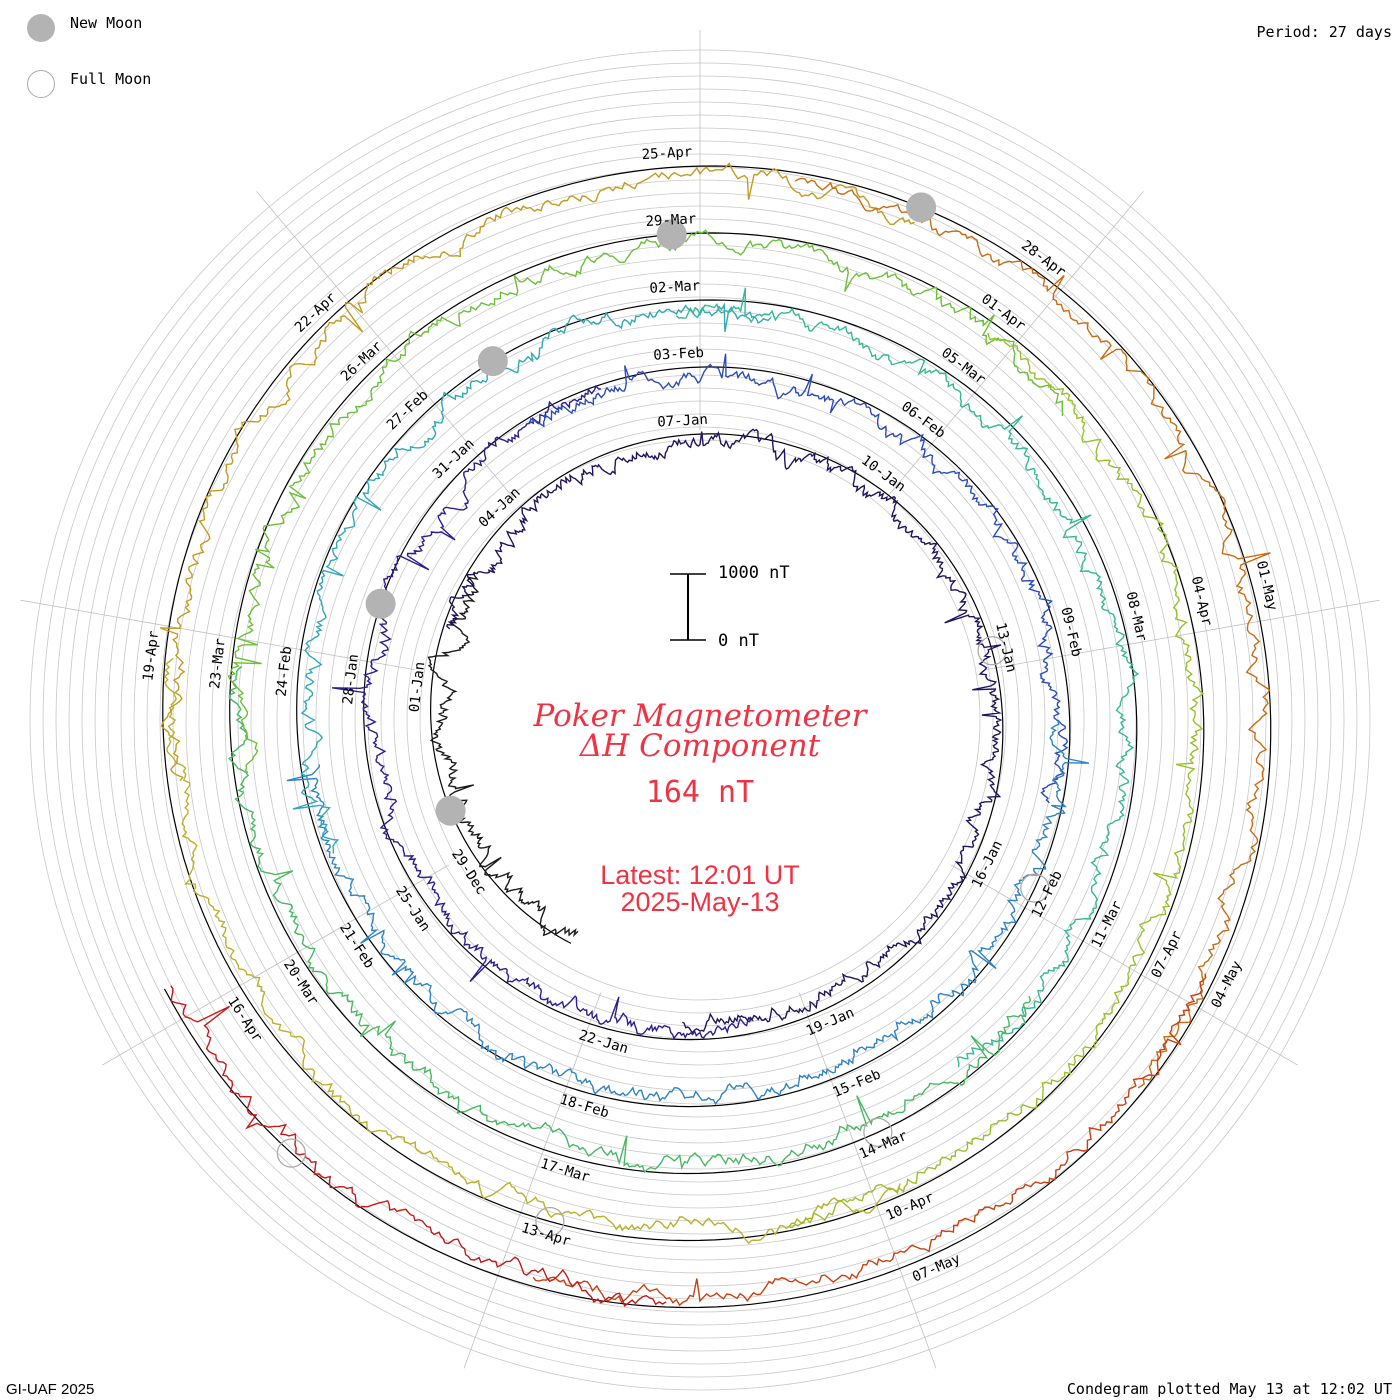  What do you see at coordinates (678, 354) in the screenshot?
I see `date-label: 03-Feb` at bounding box center [678, 354].